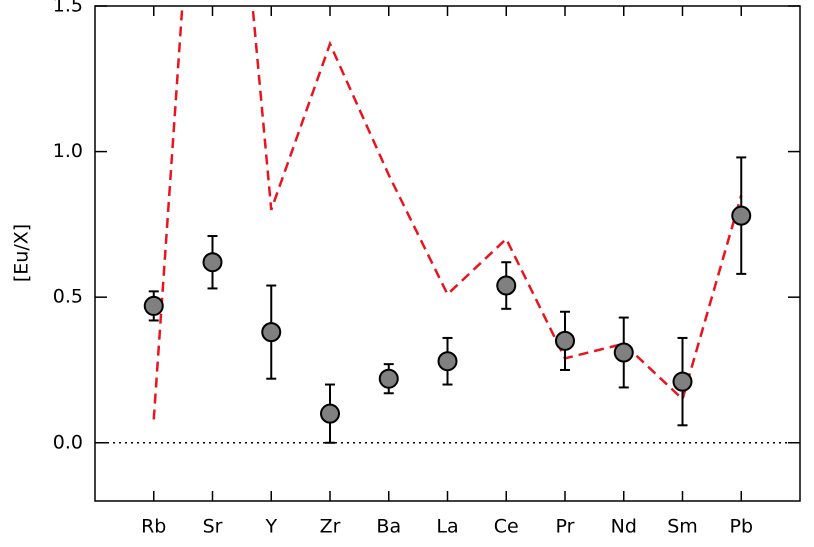  I want to click on y-tick-label: 1.0, so click(68, 151).